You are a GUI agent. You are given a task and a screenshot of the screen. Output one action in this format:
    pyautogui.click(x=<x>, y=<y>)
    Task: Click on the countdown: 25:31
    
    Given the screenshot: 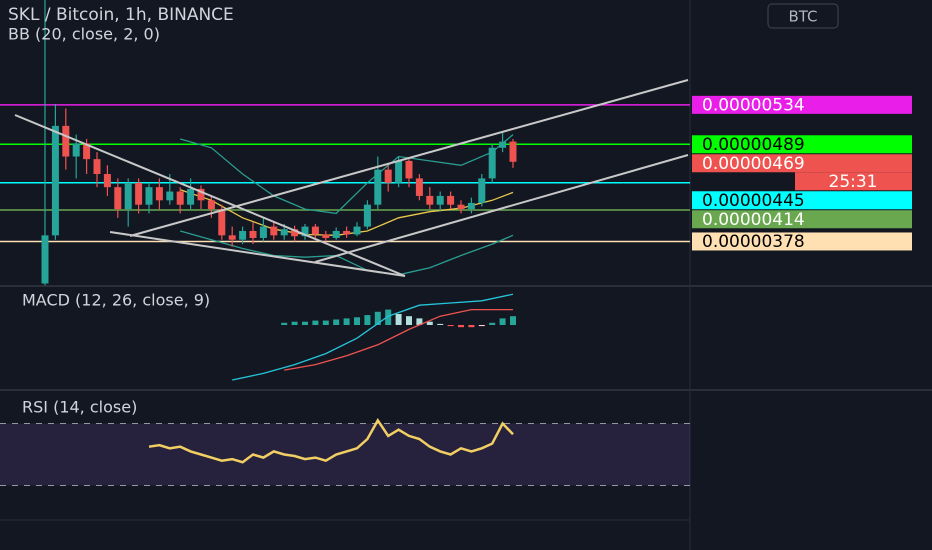 What is the action you would take?
    pyautogui.click(x=853, y=182)
    